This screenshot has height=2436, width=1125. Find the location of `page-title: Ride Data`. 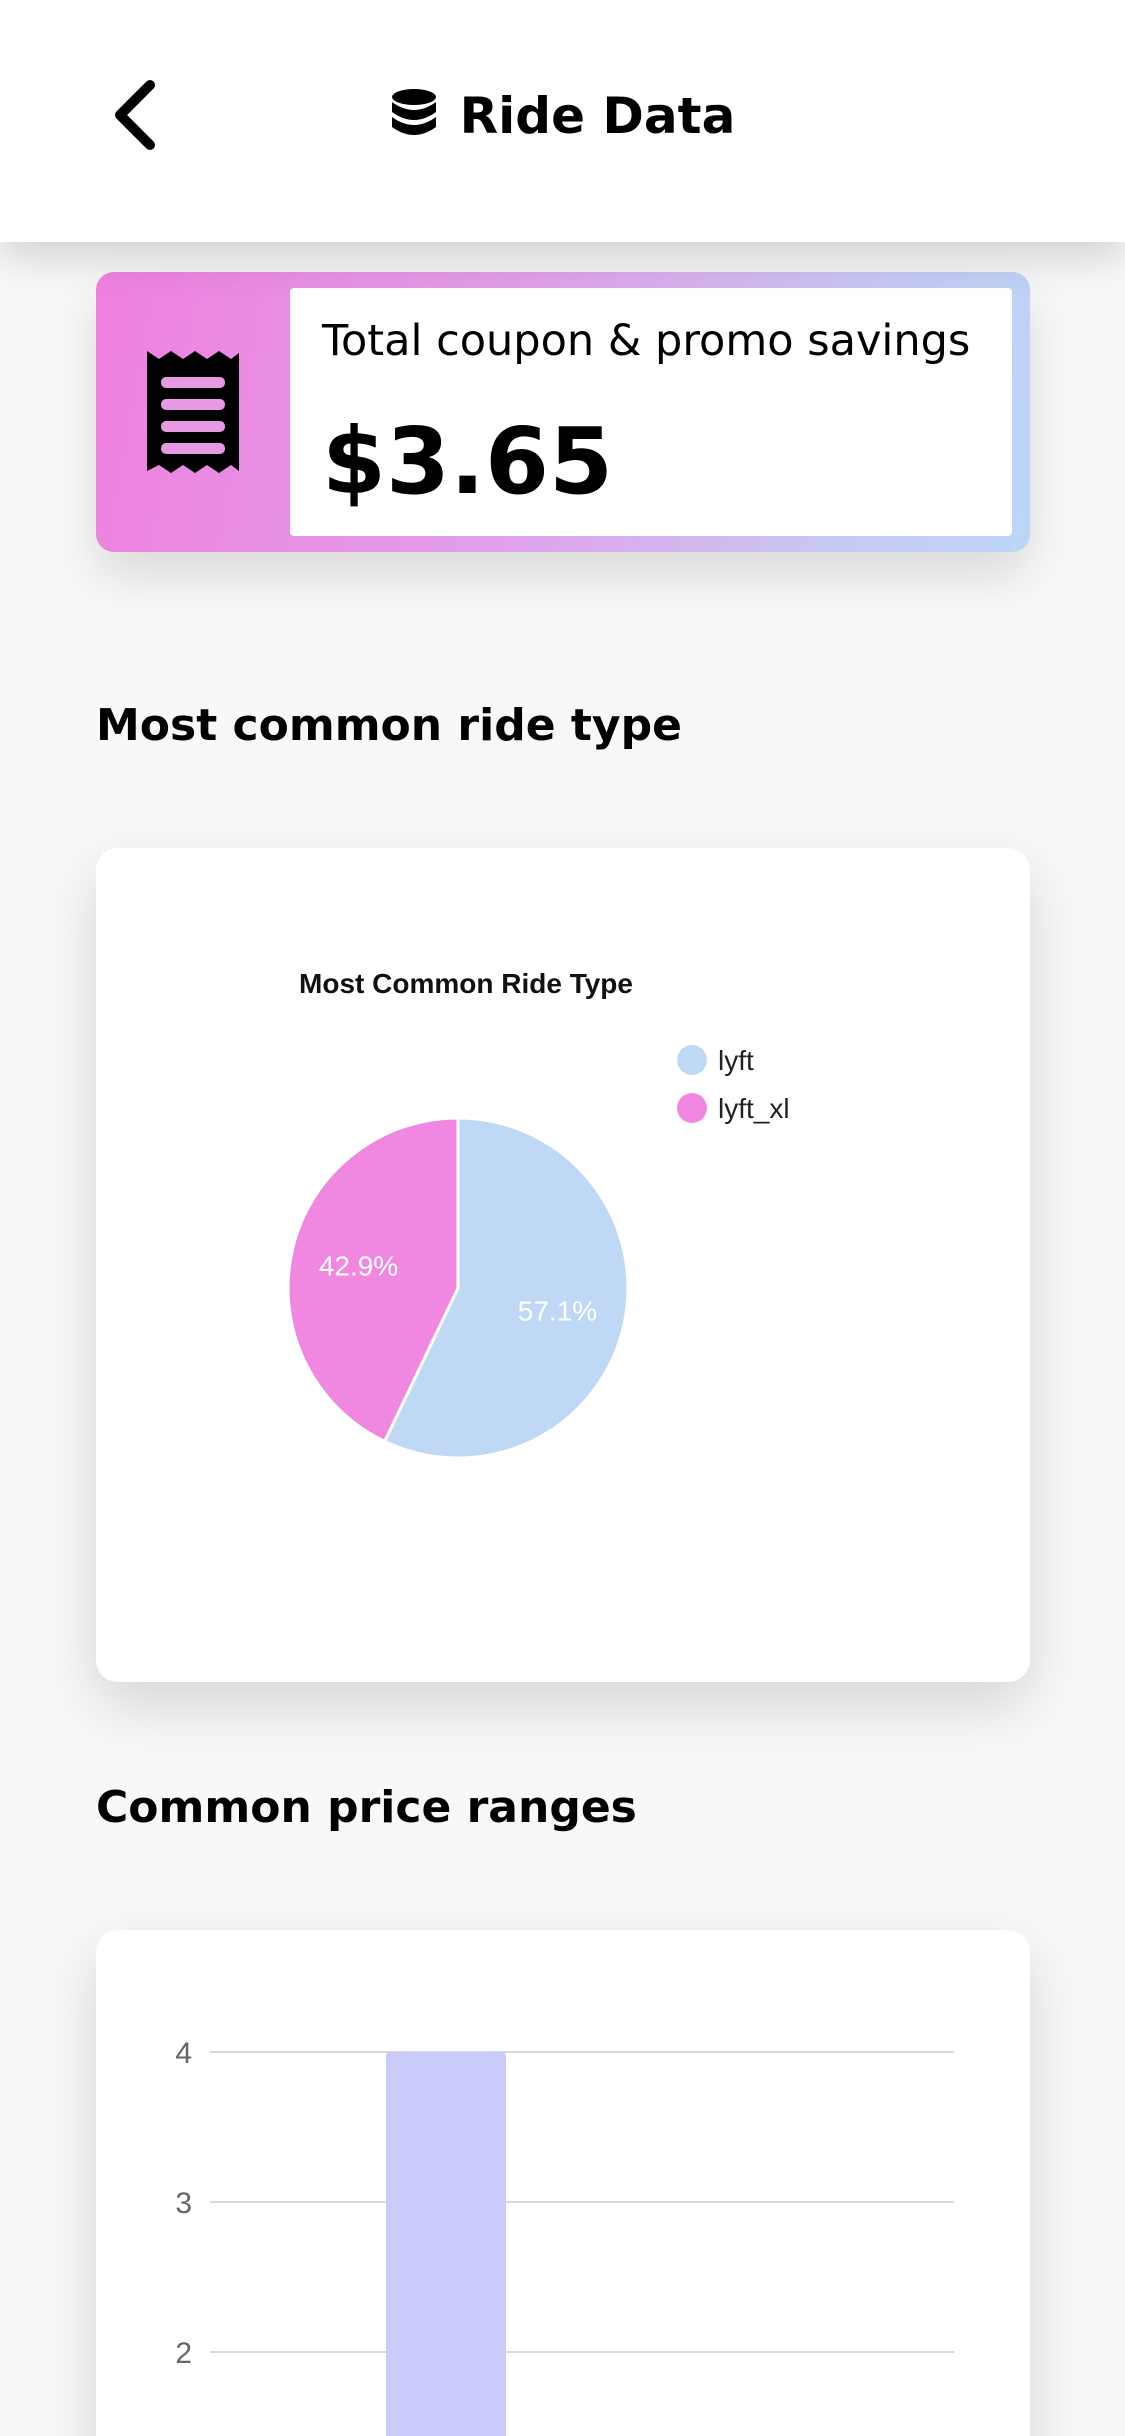

page-title: Ride Data is located at coordinates (597, 116).